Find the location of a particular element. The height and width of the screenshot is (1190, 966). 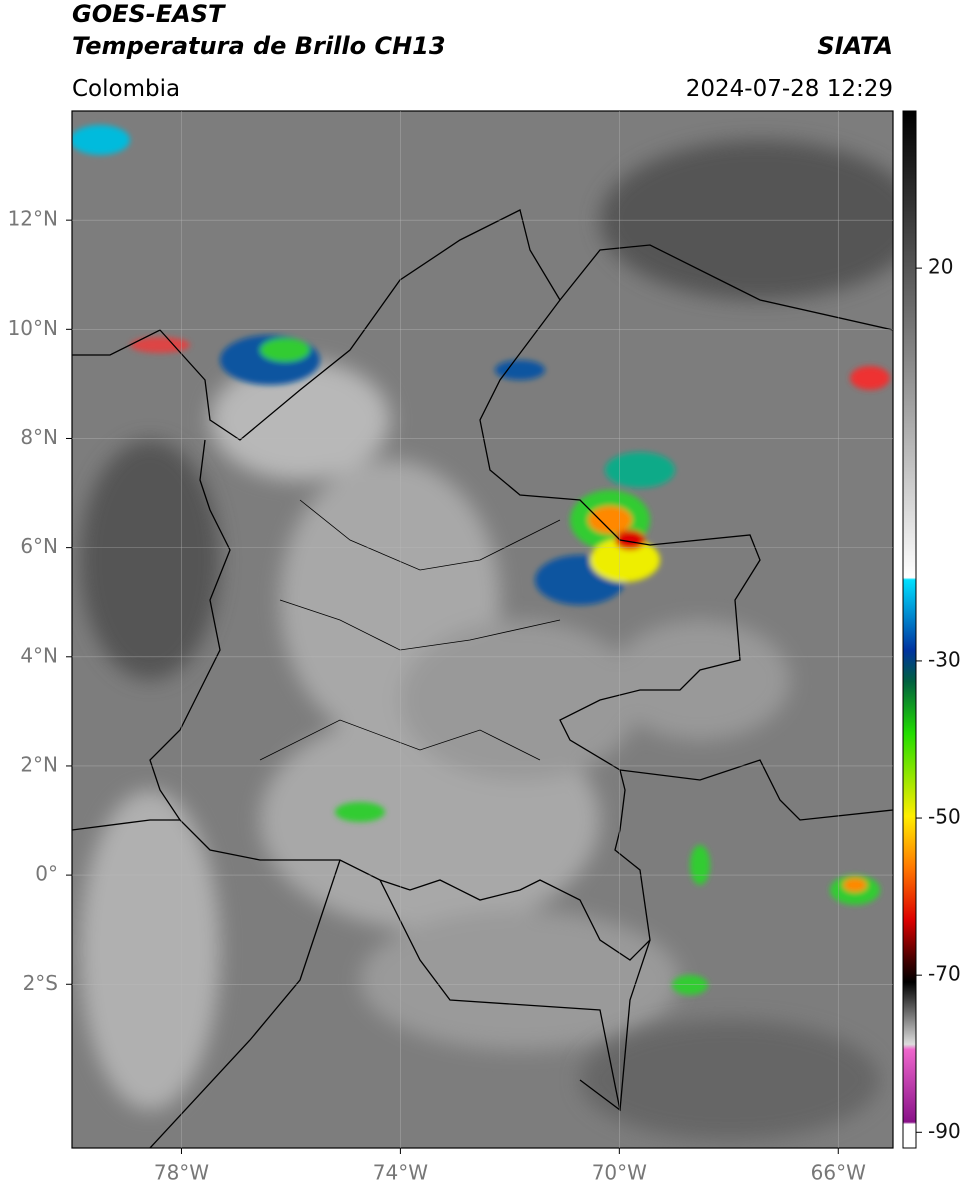

colorbar-tick-label: -70 is located at coordinates (944, 974).